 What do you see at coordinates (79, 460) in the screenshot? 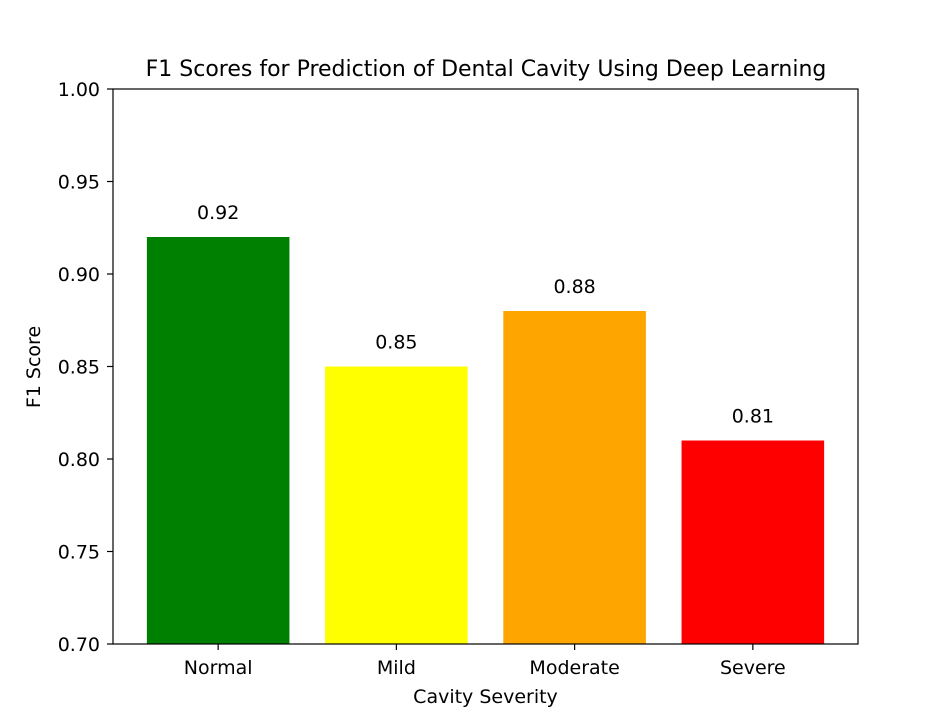
I see `y-tick-label: 0.80` at bounding box center [79, 460].